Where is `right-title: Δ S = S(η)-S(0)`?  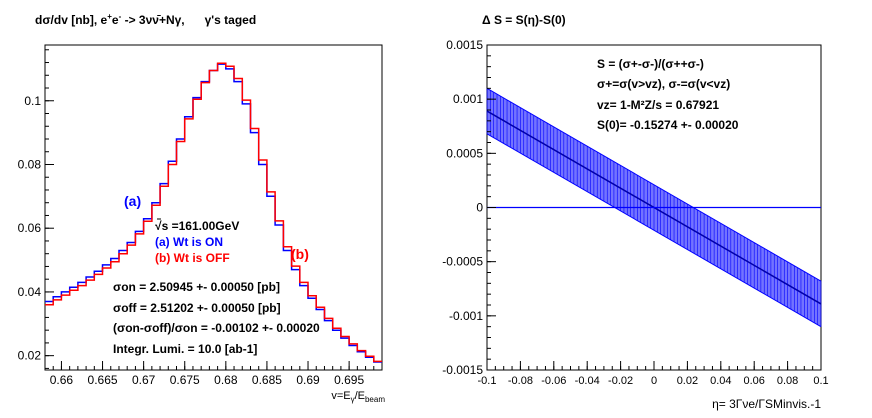
right-title: Δ S = S(η)-S(0) is located at coordinates (524, 20).